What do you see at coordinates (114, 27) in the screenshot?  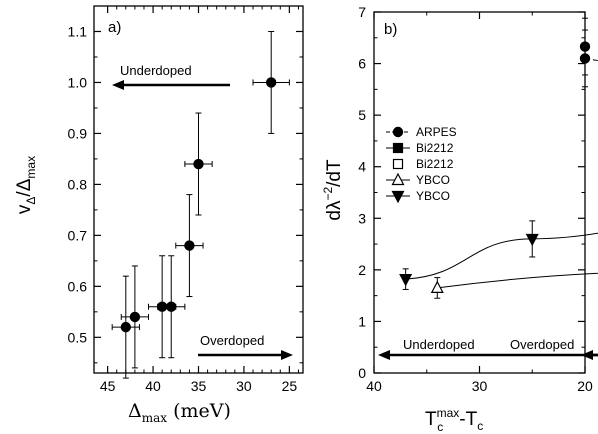 I see `panel-label-a: a)` at bounding box center [114, 27].